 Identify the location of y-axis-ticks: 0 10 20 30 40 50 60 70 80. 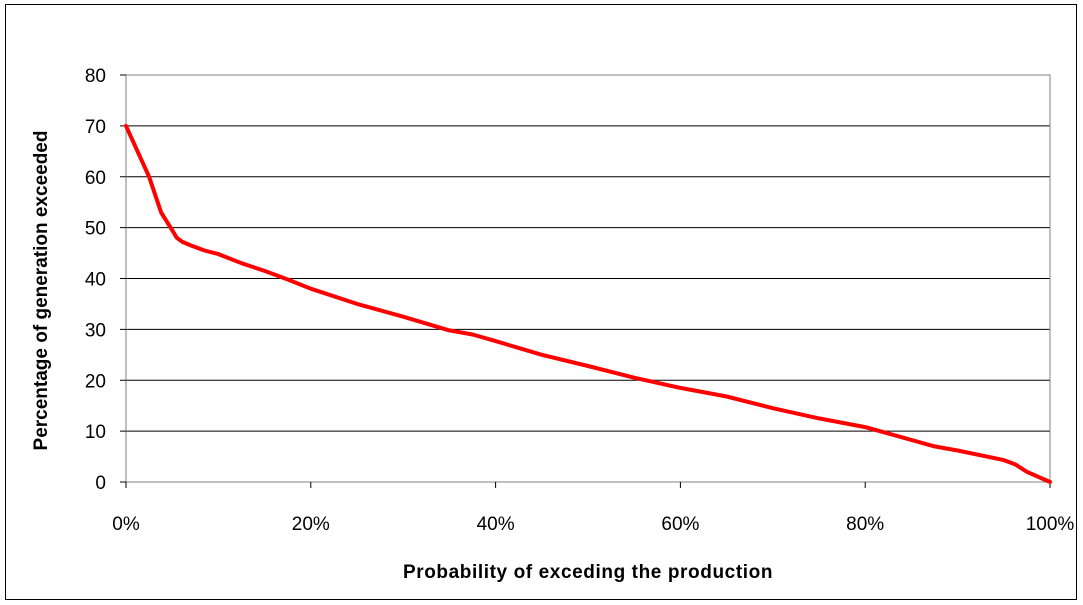
(105, 280).